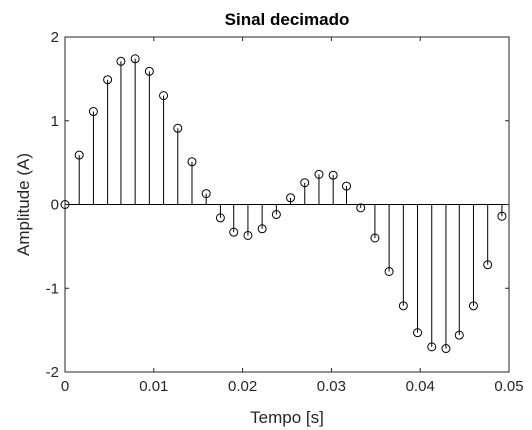 This screenshot has width=532, height=430. I want to click on x-tick-label: 0.03, so click(331, 386).